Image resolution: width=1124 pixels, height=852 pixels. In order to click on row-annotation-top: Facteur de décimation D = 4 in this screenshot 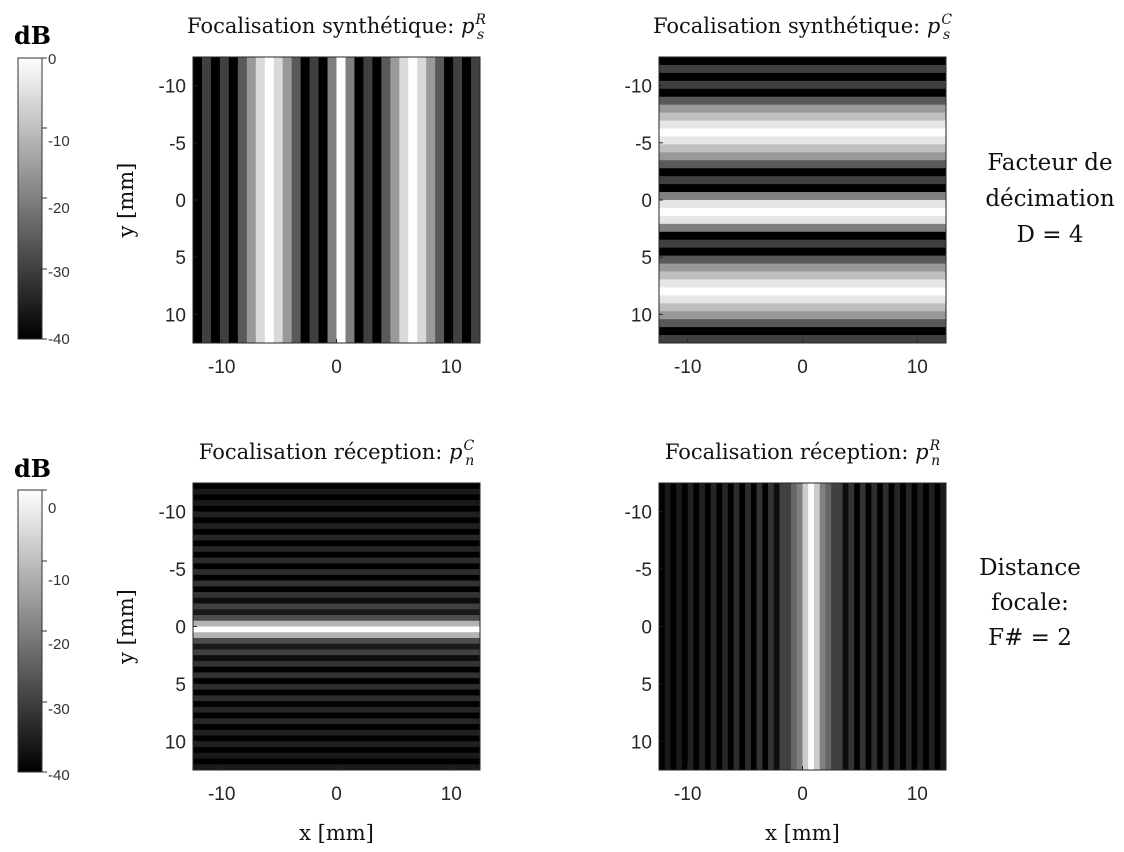, I will do `click(1050, 199)`.